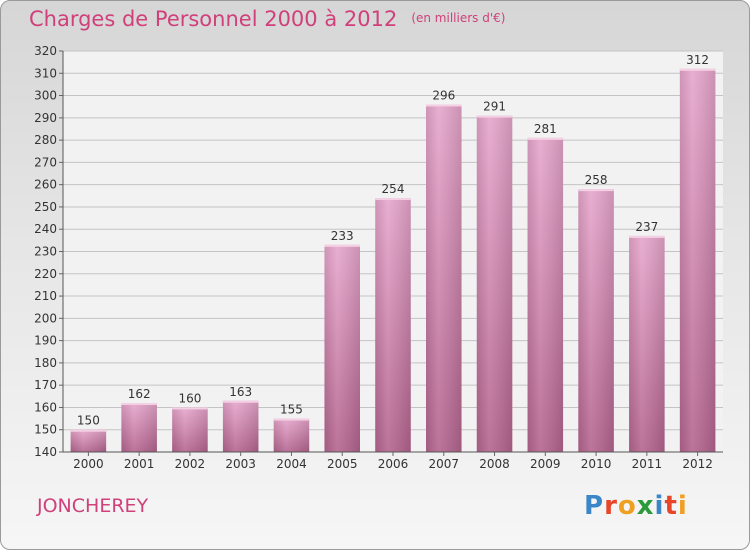 This screenshot has height=550, width=750. What do you see at coordinates (646, 227) in the screenshot?
I see `data-label: 237` at bounding box center [646, 227].